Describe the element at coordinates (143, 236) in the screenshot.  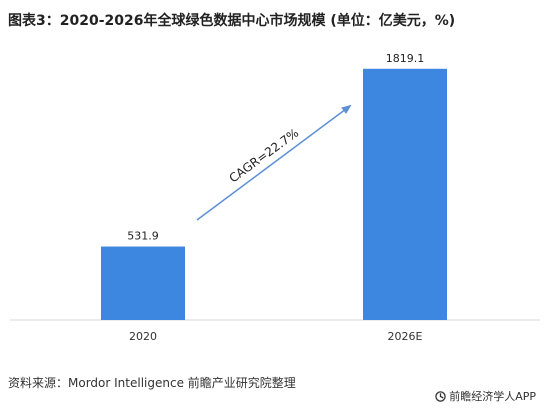
I see `value-label-2020: 531.9` at that location.